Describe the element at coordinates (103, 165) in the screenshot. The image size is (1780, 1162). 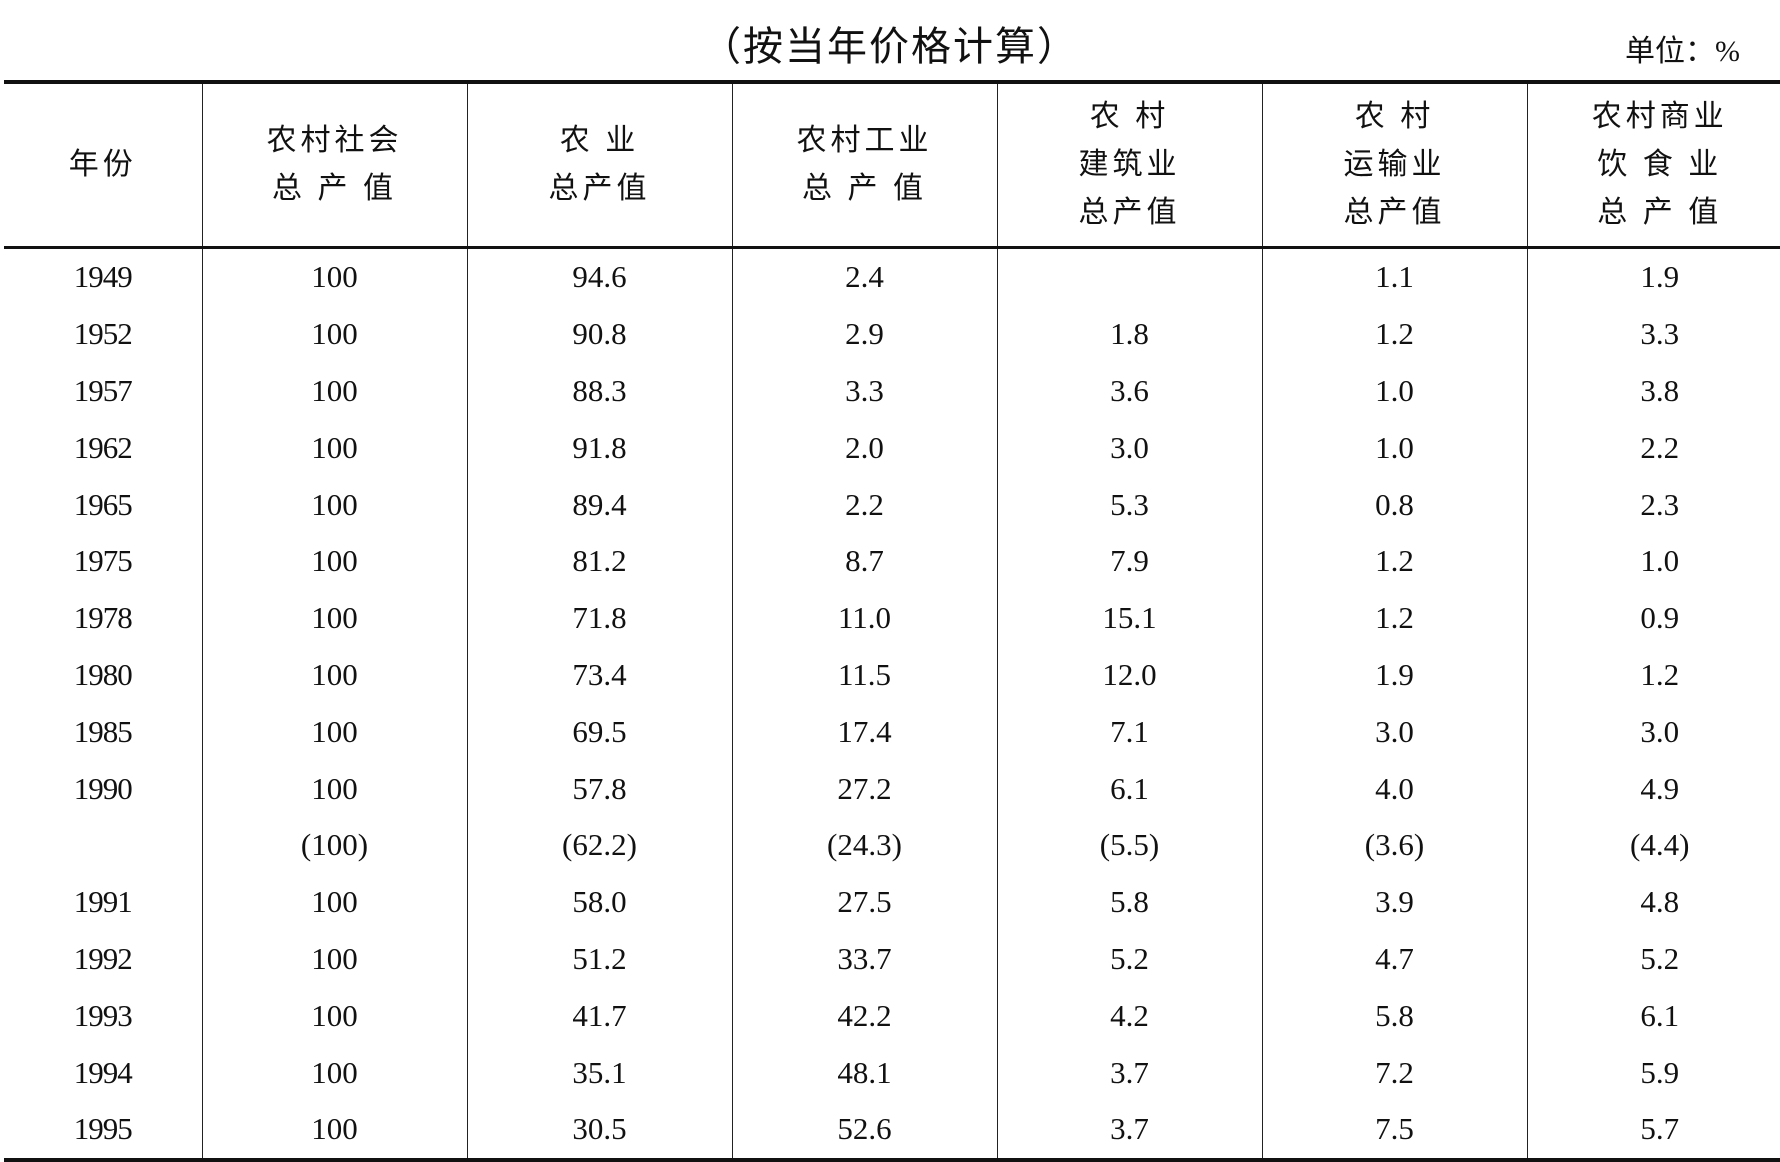
I see `column-header-line: 年份` at that location.